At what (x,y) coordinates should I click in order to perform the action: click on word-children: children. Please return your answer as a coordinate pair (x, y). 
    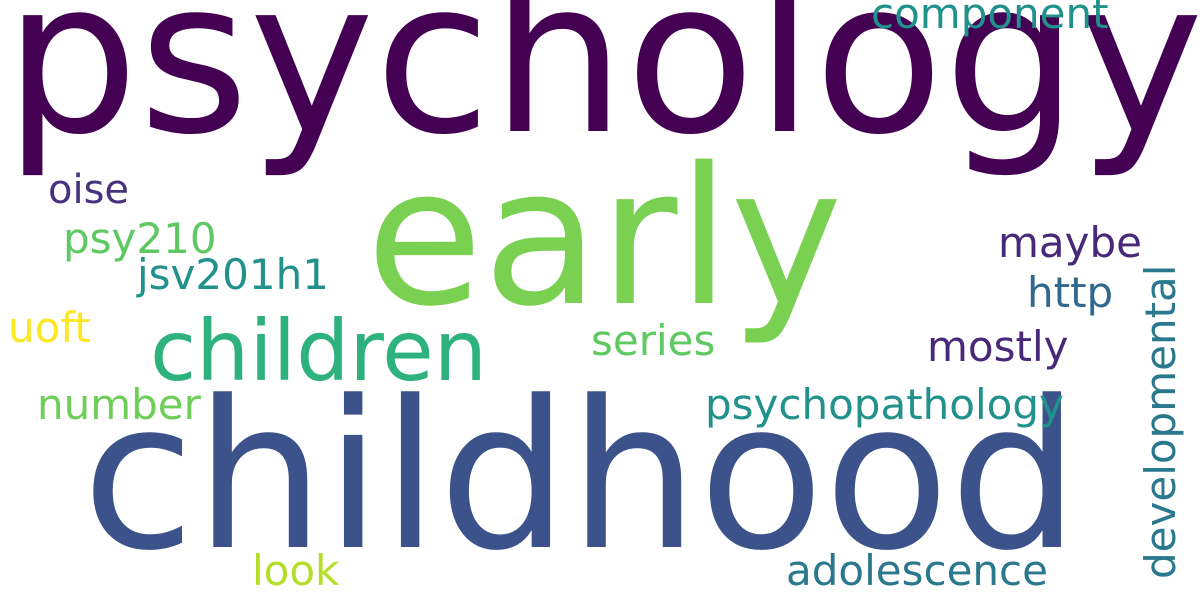
    Looking at the image, I should click on (319, 351).